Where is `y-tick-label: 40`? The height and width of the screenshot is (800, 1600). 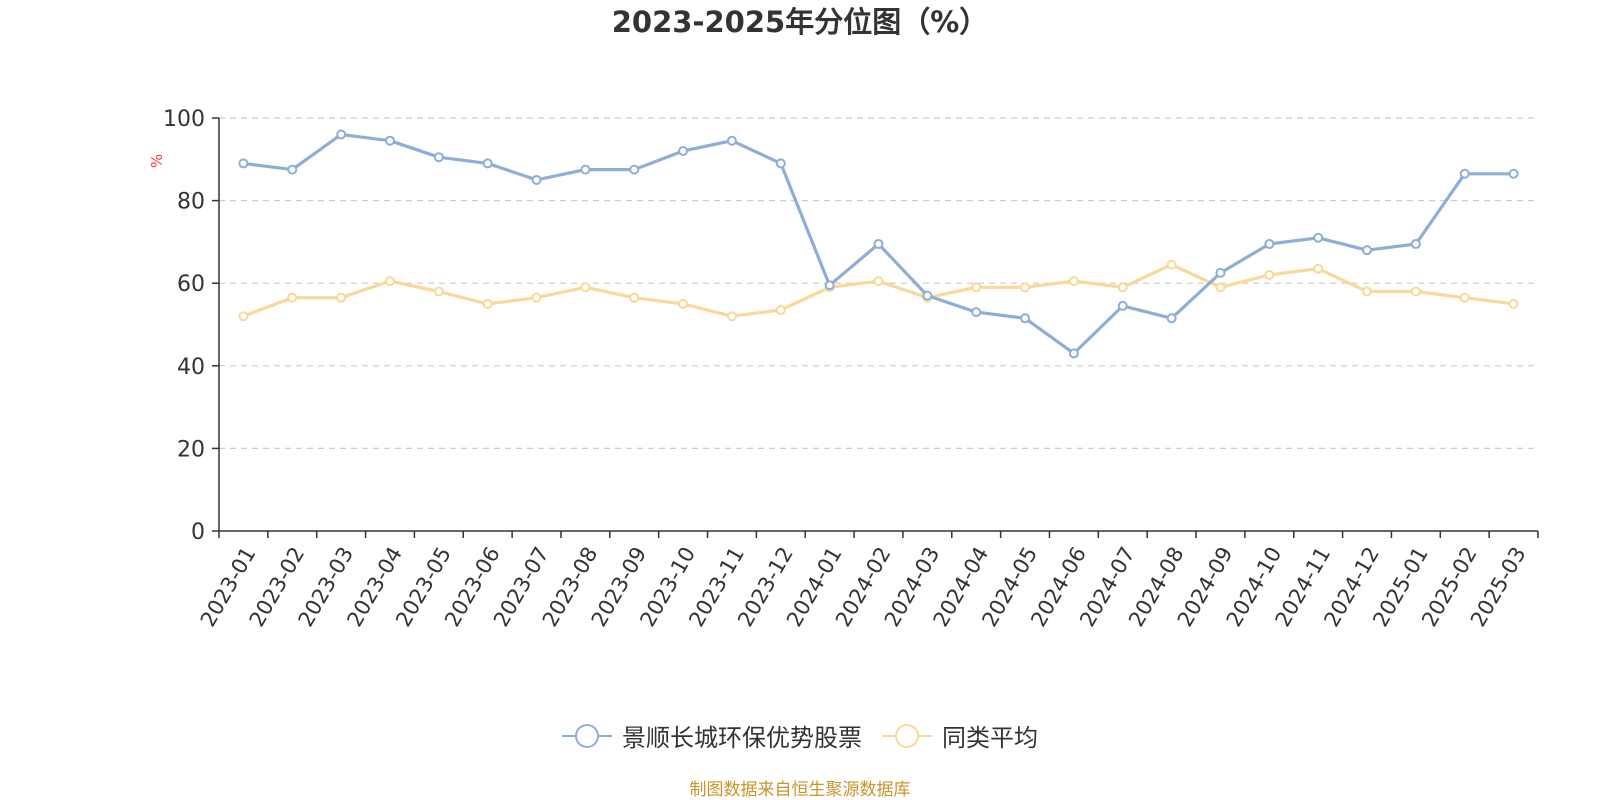 y-tick-label: 40 is located at coordinates (191, 367).